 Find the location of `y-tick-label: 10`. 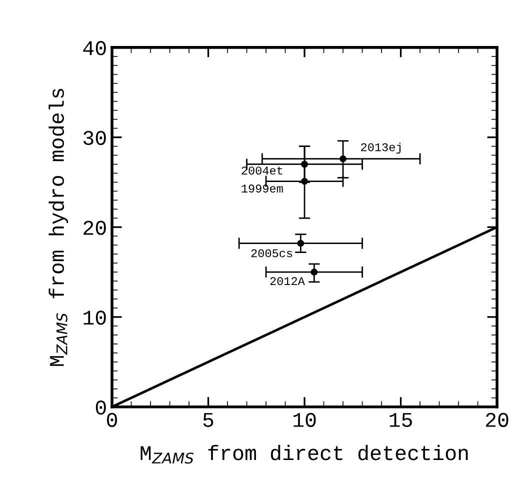

y-tick-label: 10 is located at coordinates (95, 317).